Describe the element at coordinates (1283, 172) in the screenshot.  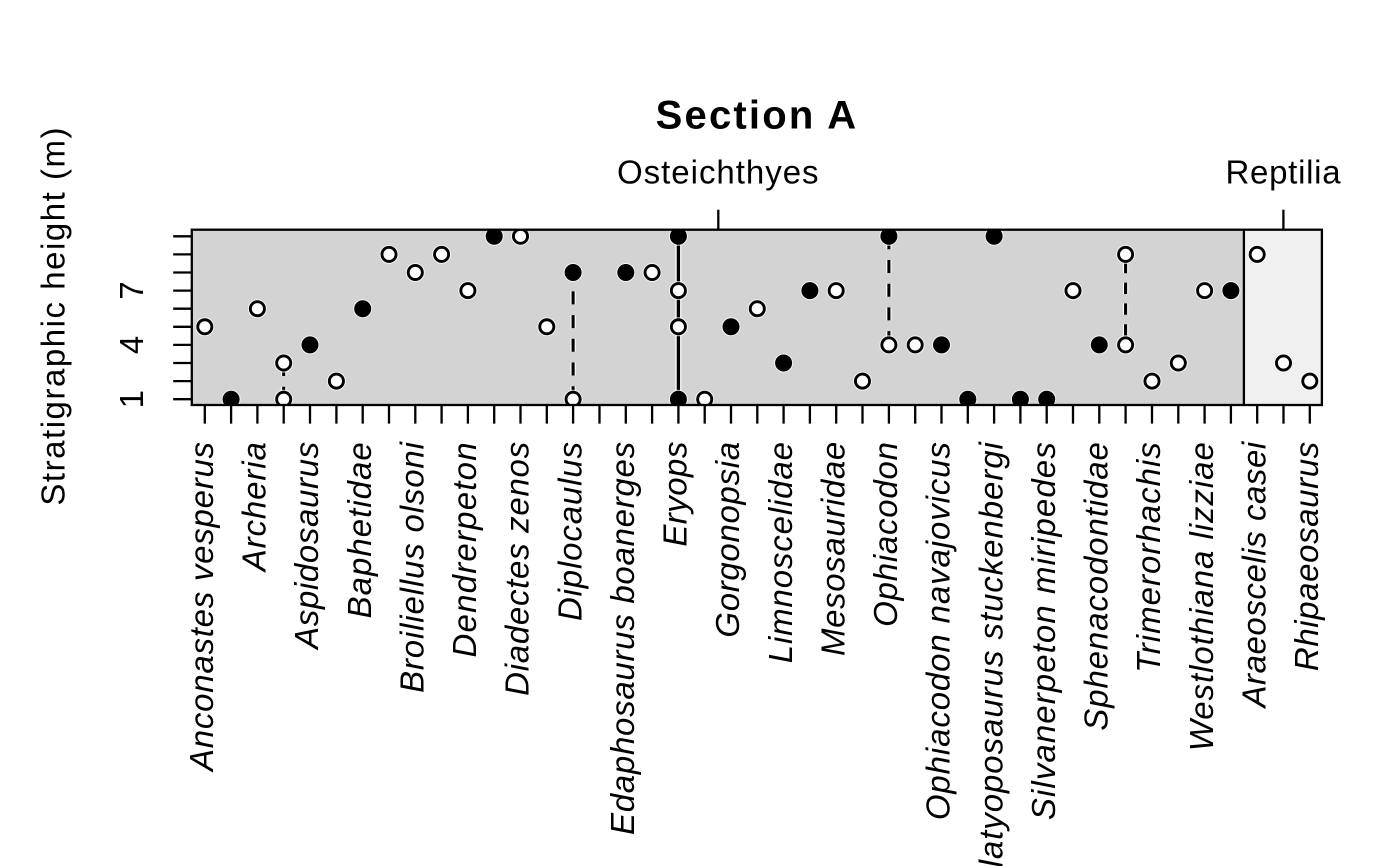
I see `svg-text: Reptilia` at that location.